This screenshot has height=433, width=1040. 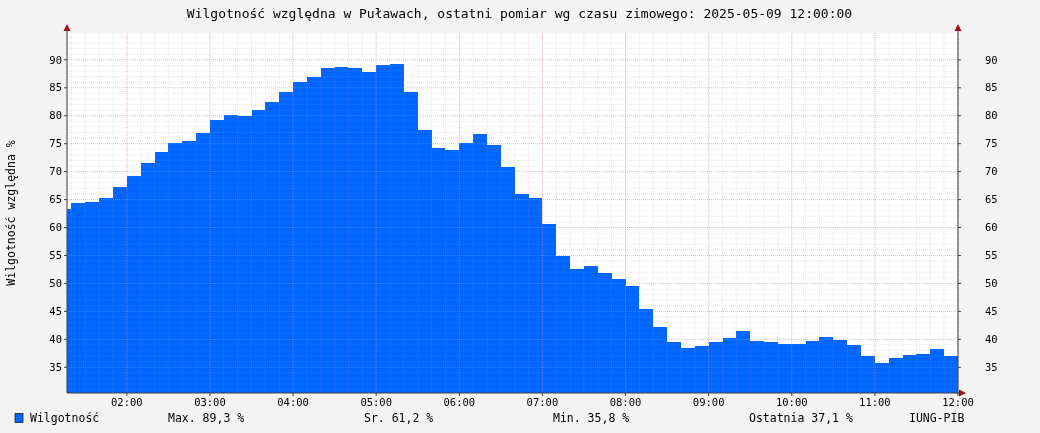 What do you see at coordinates (127, 402) in the screenshot?
I see `x-tick-label: 02:00` at bounding box center [127, 402].